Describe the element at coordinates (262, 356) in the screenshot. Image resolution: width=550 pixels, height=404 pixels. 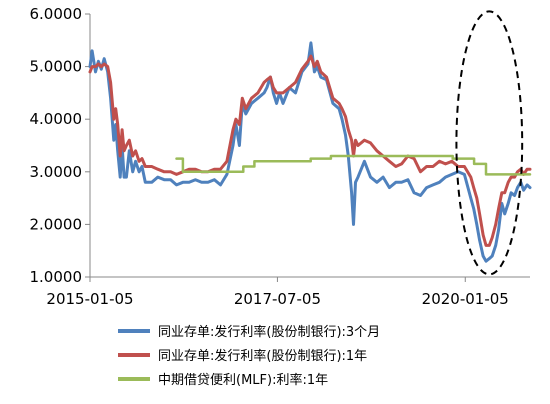
I see `legend-label-1: 同业存单:发行利率(股份制银行):1年` at that location.